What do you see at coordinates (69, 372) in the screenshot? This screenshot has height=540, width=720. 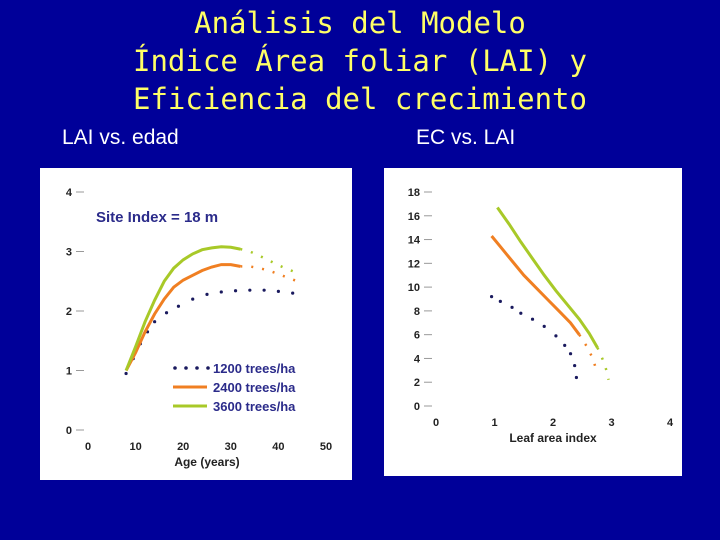 I see `y-tick-label: 1` at bounding box center [69, 372].